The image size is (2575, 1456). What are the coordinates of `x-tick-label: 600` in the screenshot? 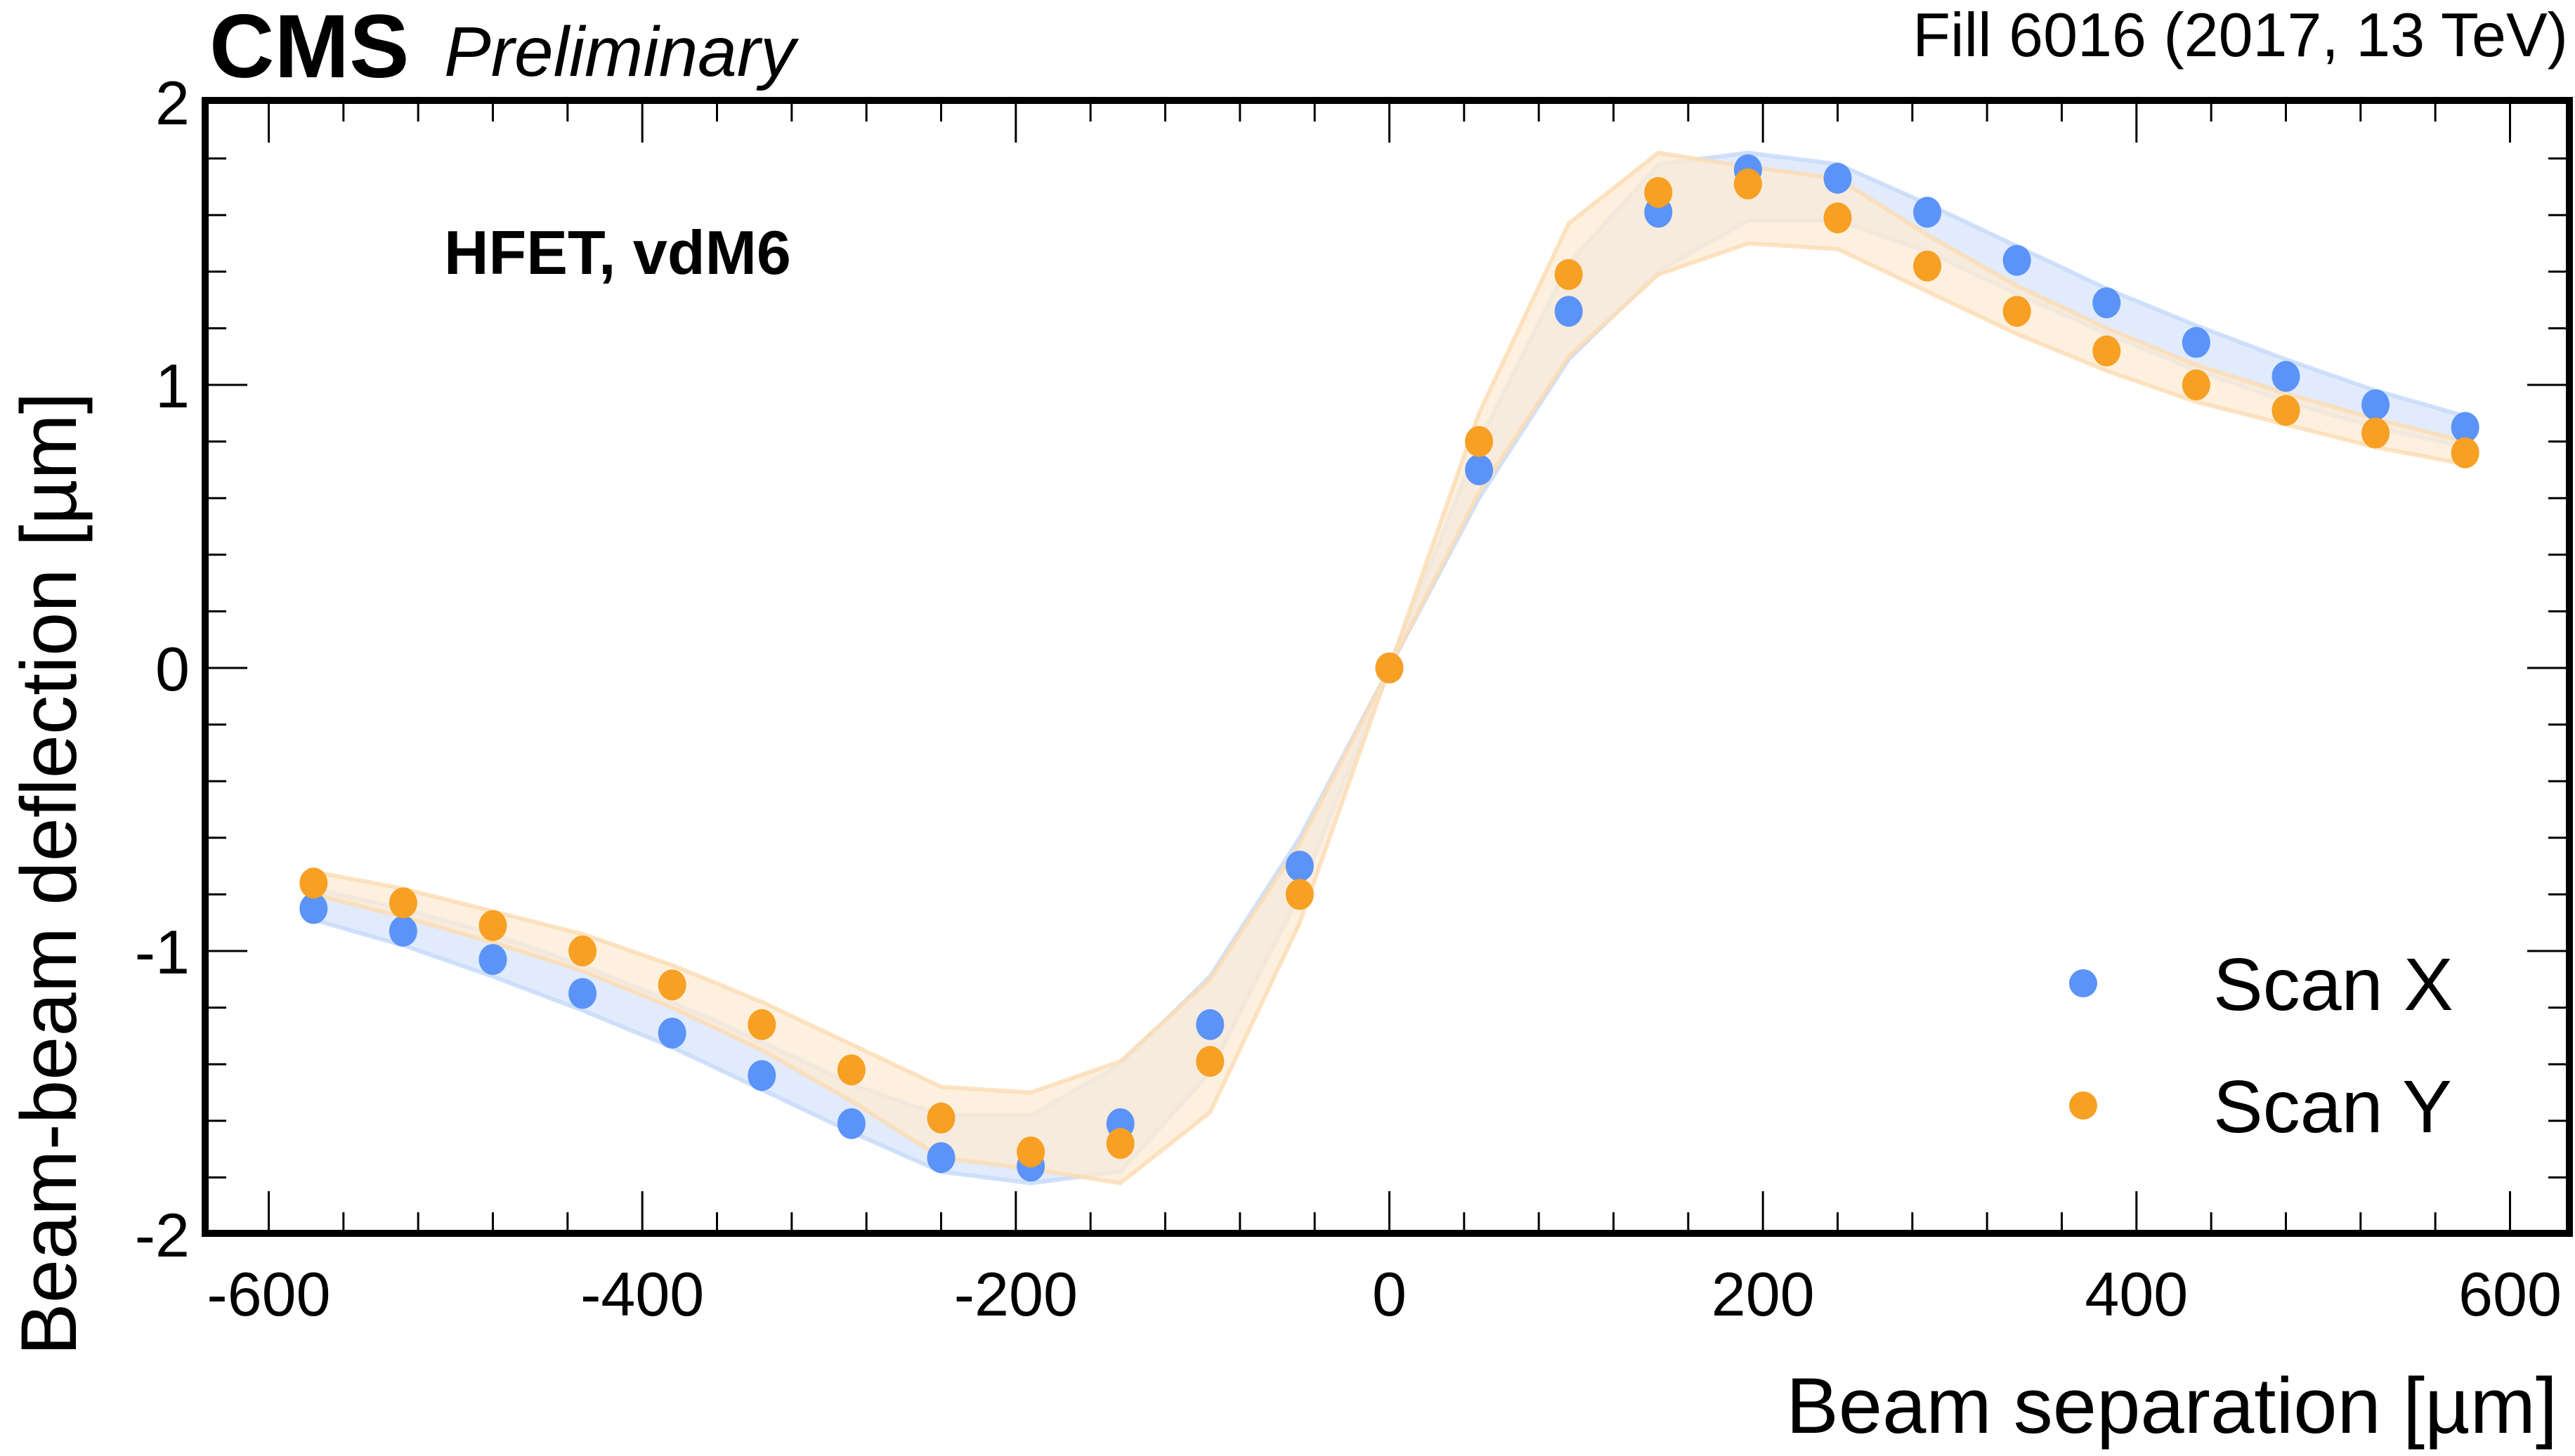 It's located at (2510, 1294).